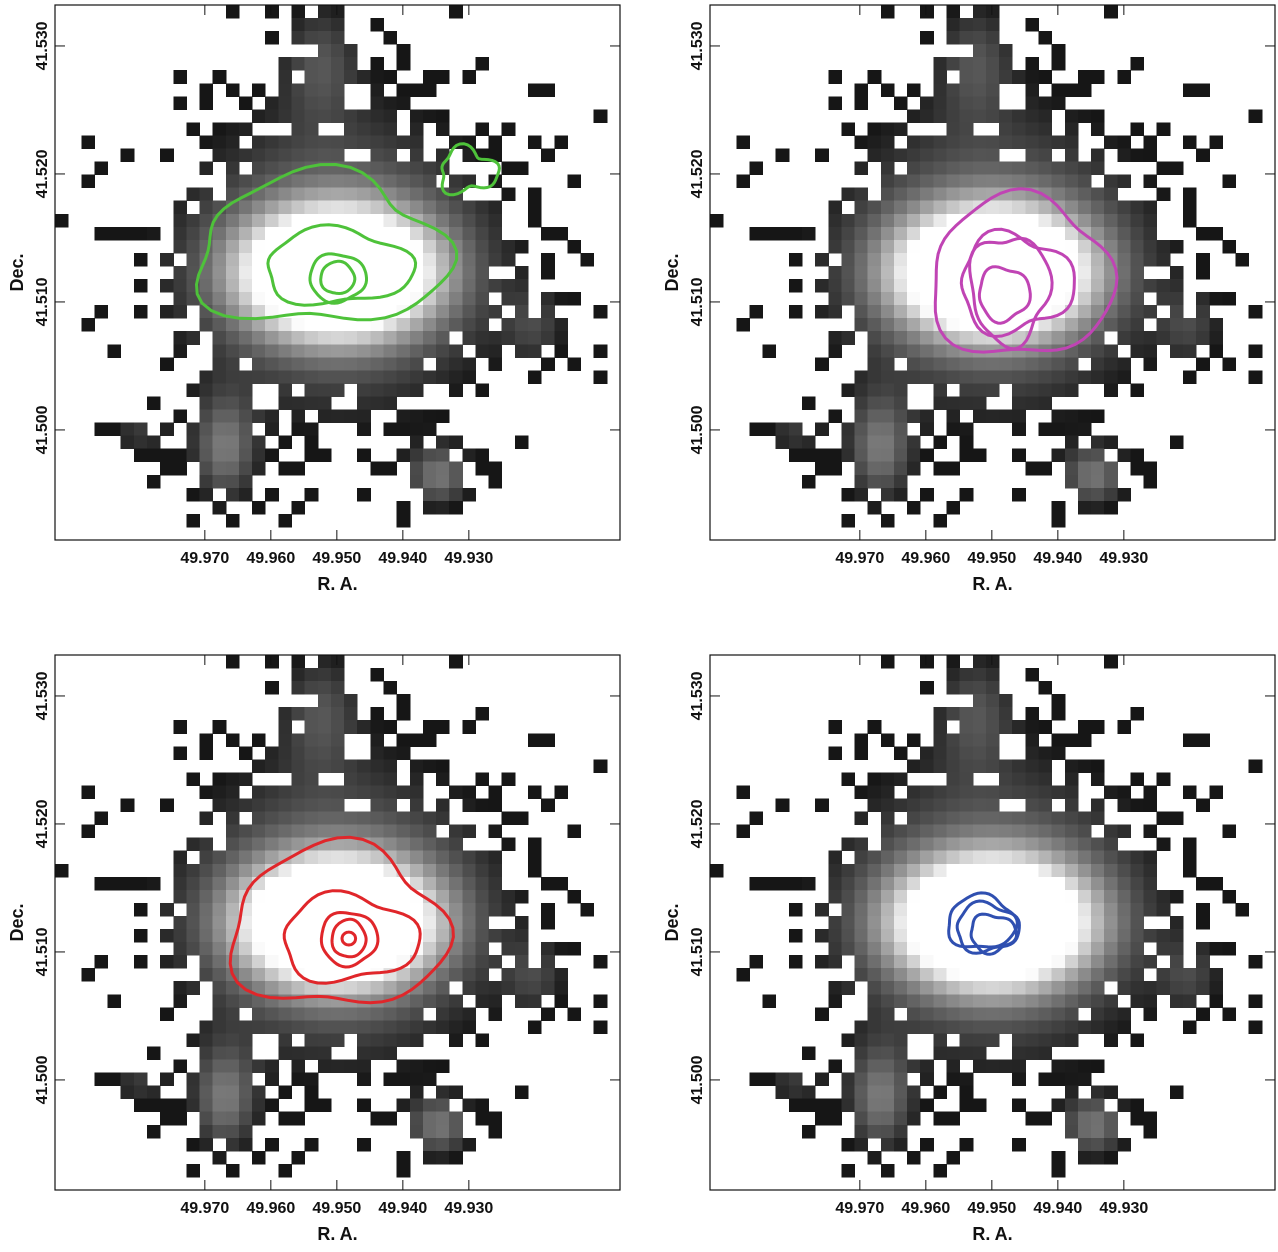  What do you see at coordinates (697, 173) in the screenshot?
I see `y-tick-label: 41.520` at bounding box center [697, 173].